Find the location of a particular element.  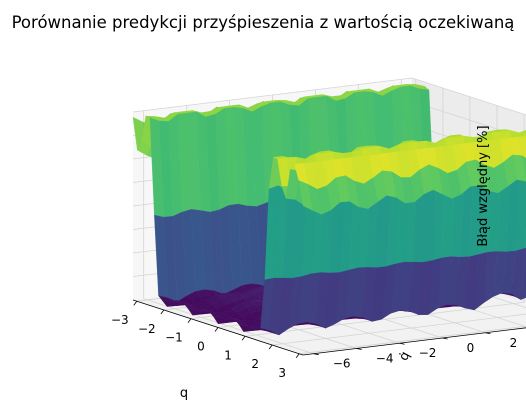

x-axis-ticks: −3 −2 −1 0 1 2 3 is located at coordinates (205, 340).